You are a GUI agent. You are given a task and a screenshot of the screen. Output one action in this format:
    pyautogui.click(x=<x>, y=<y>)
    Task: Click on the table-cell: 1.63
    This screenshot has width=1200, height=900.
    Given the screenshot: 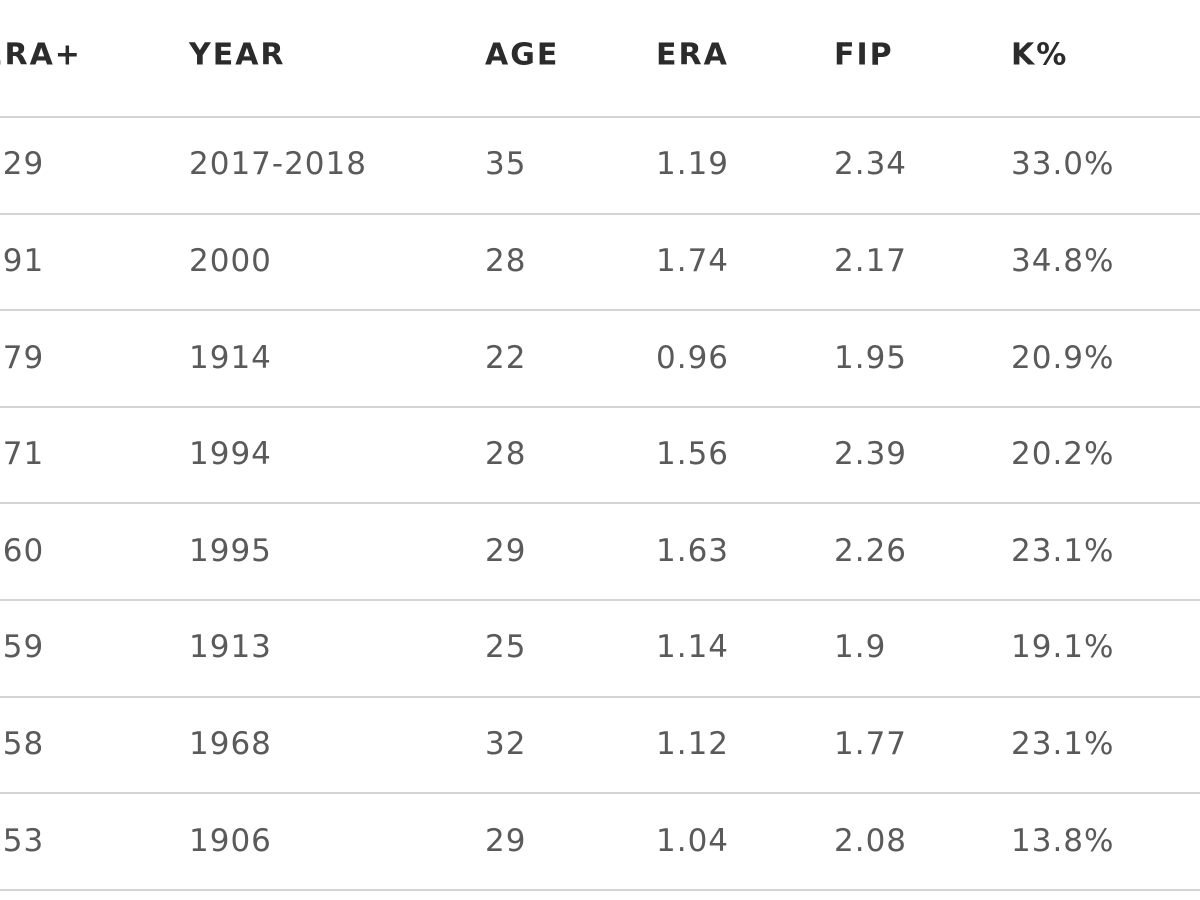 What is the action you would take?
    pyautogui.click(x=693, y=550)
    